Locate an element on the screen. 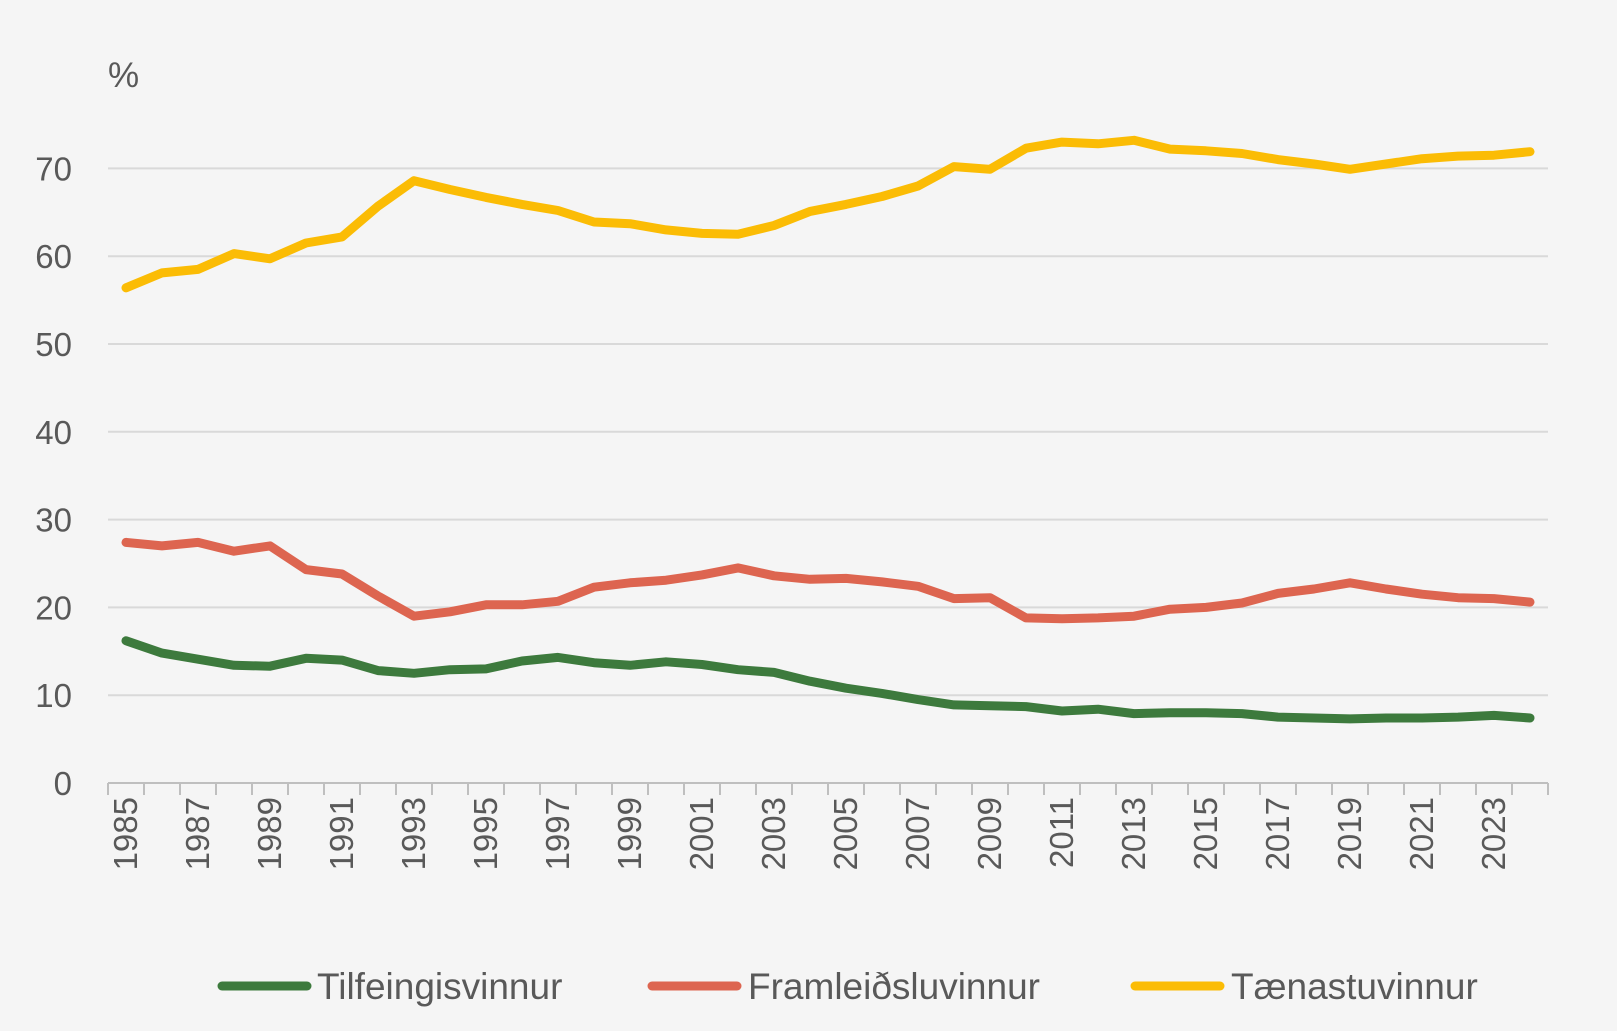 The height and width of the screenshot is (1031, 1617). x-tick-label: 2023 is located at coordinates (1493, 833).